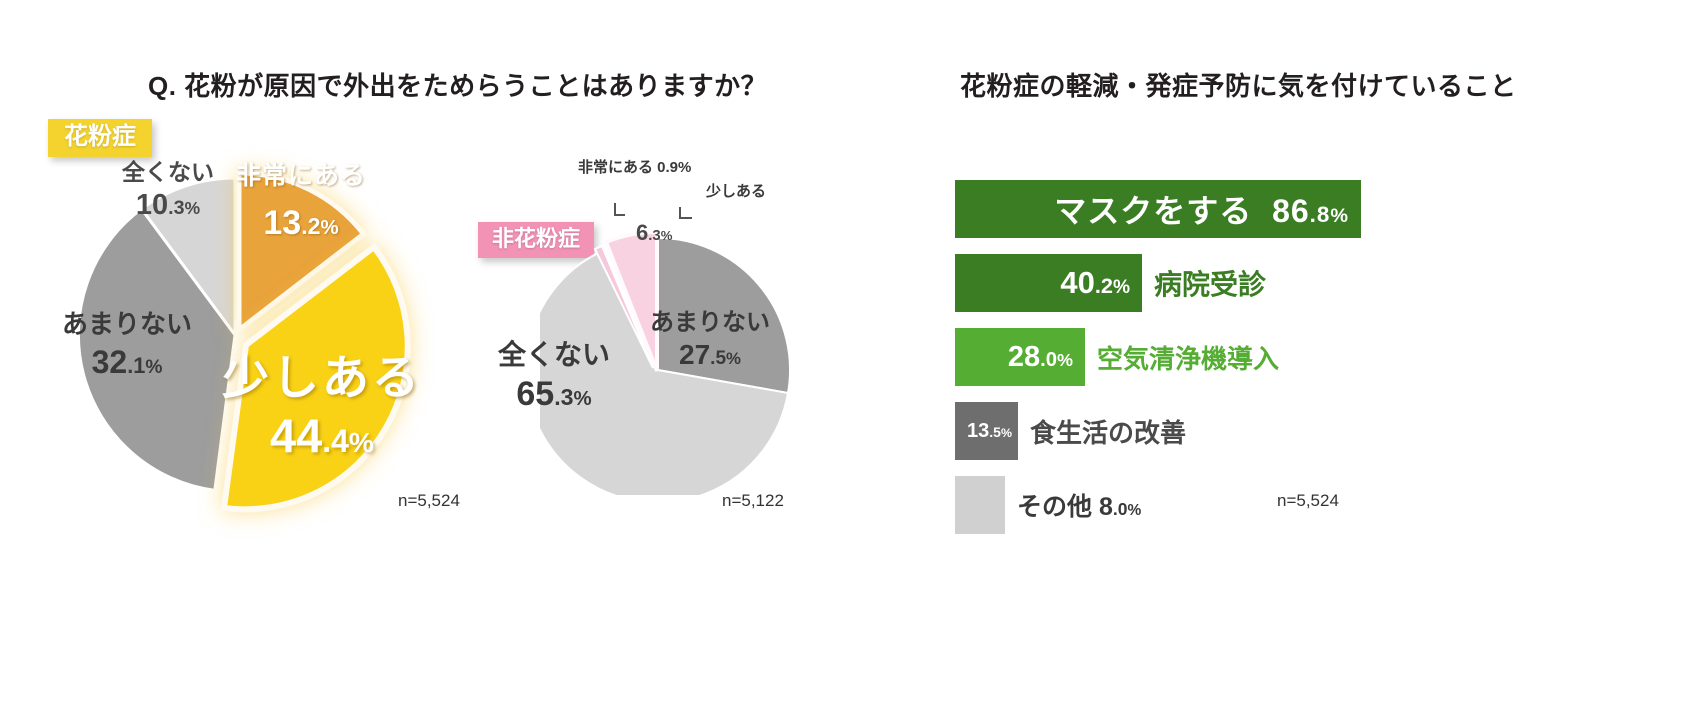  Describe the element at coordinates (554, 393) in the screenshot. I see `pie2-label-mattaku-nai-value: 65.3%` at that location.